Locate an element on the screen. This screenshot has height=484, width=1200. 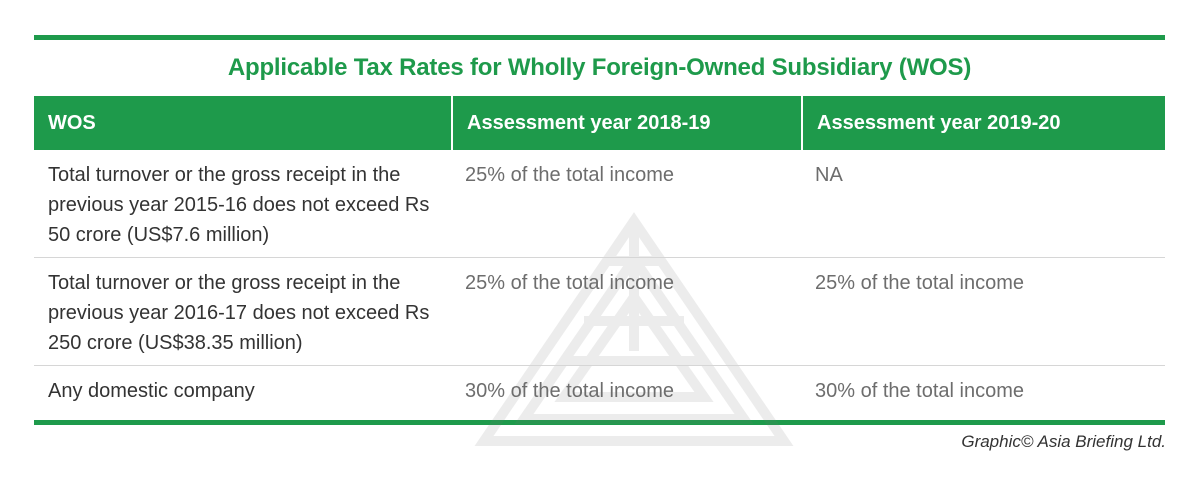
header-ay-2018-19: Assessment year 2018-19 is located at coordinates (626, 123).